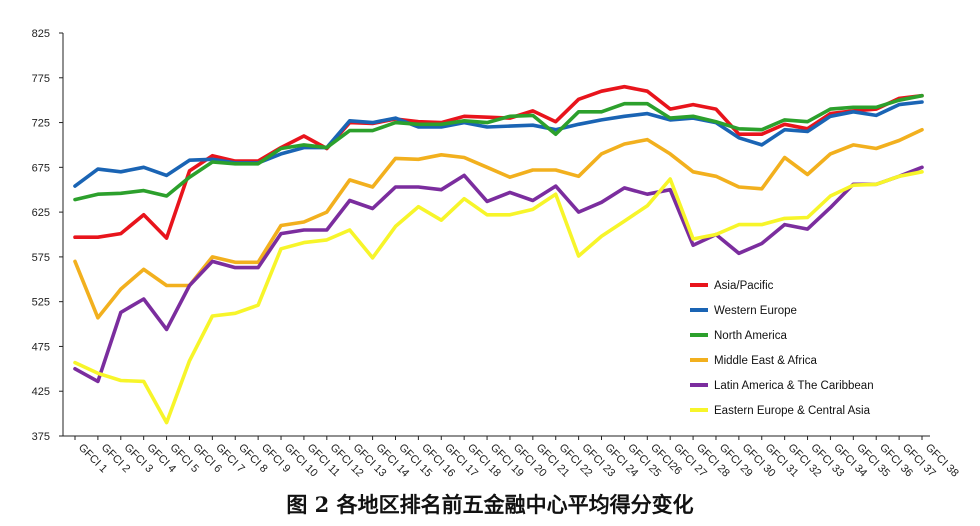 This screenshot has width=980, height=526. What do you see at coordinates (41, 168) in the screenshot?
I see `y-tick-label: 675` at bounding box center [41, 168].